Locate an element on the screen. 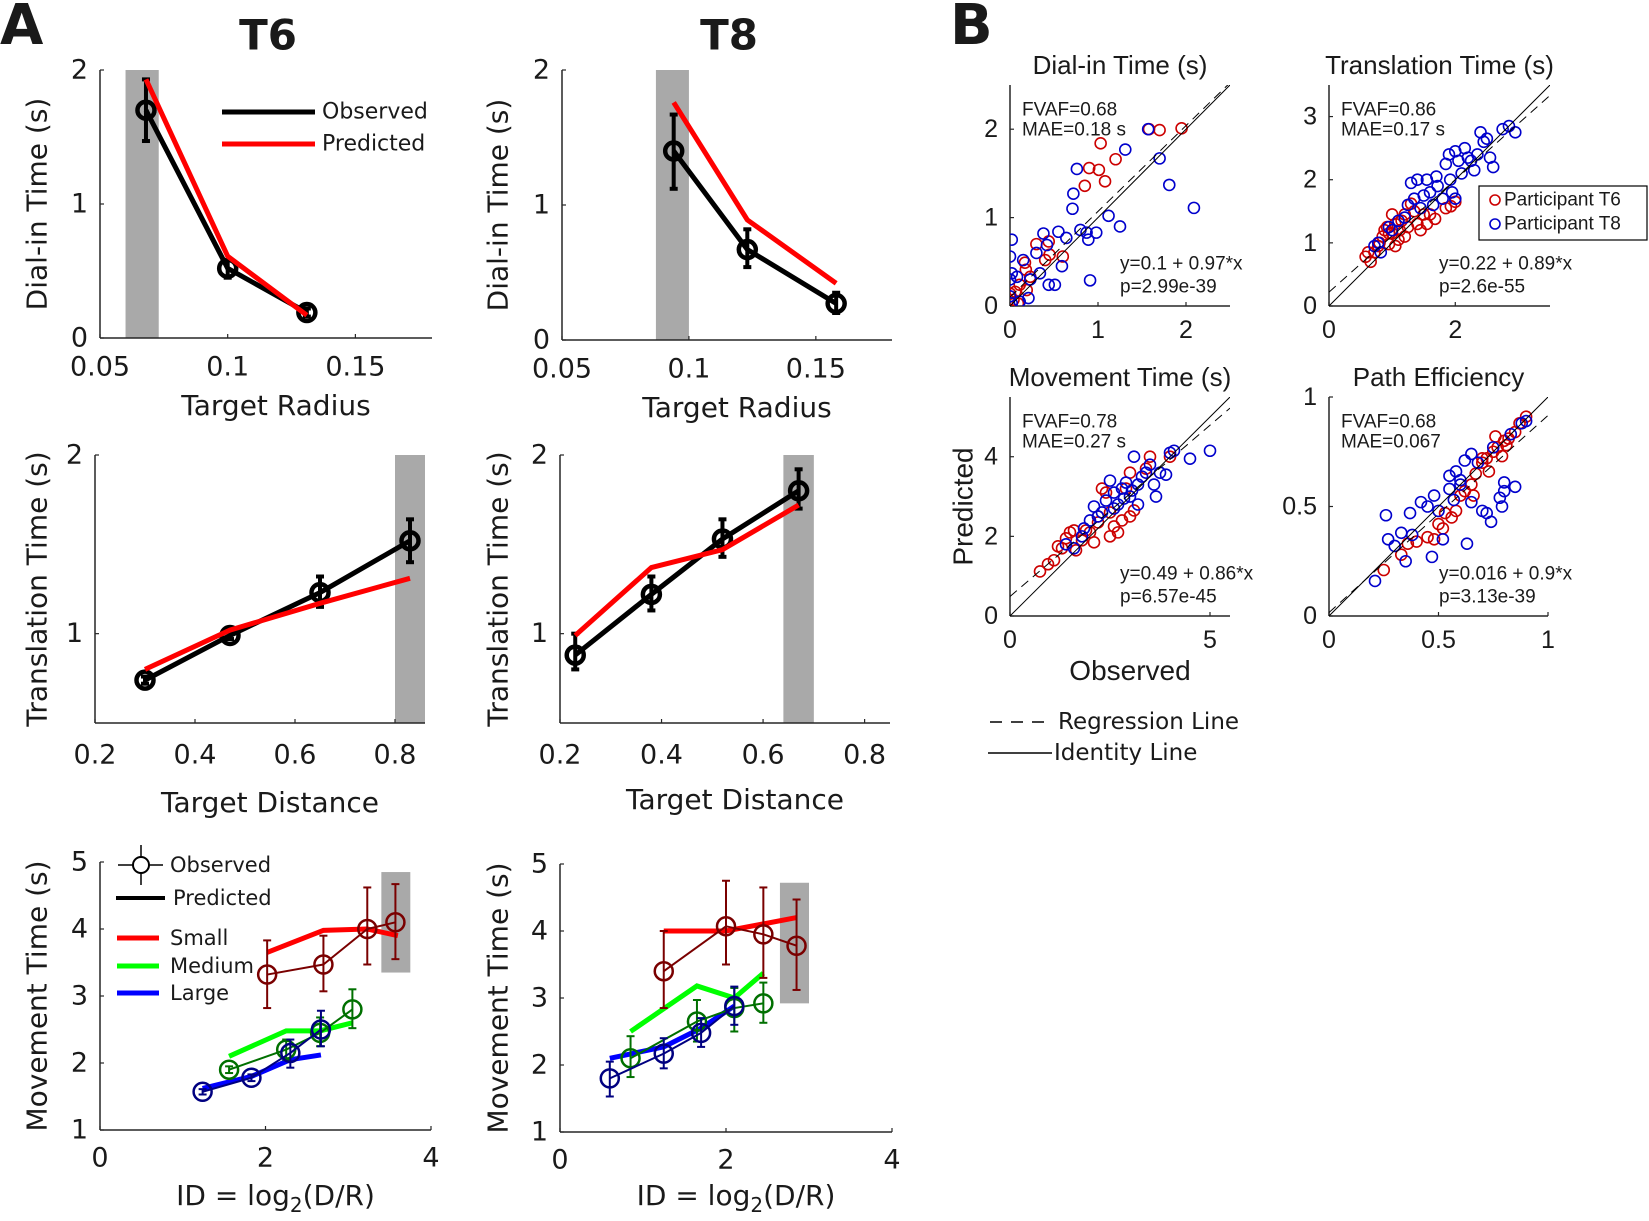 This screenshot has width=1649, height=1221. plot-area is located at coordinates (1438, 506).